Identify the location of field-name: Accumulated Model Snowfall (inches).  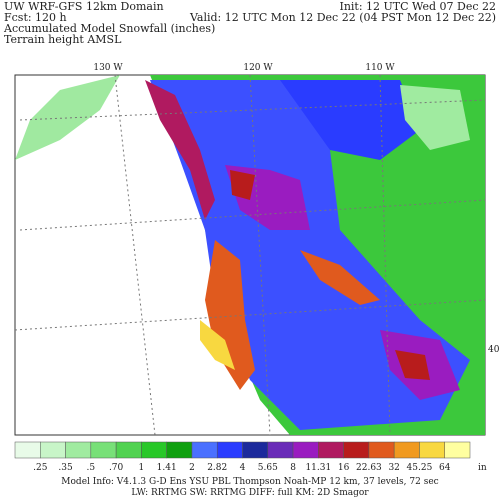
(109, 28).